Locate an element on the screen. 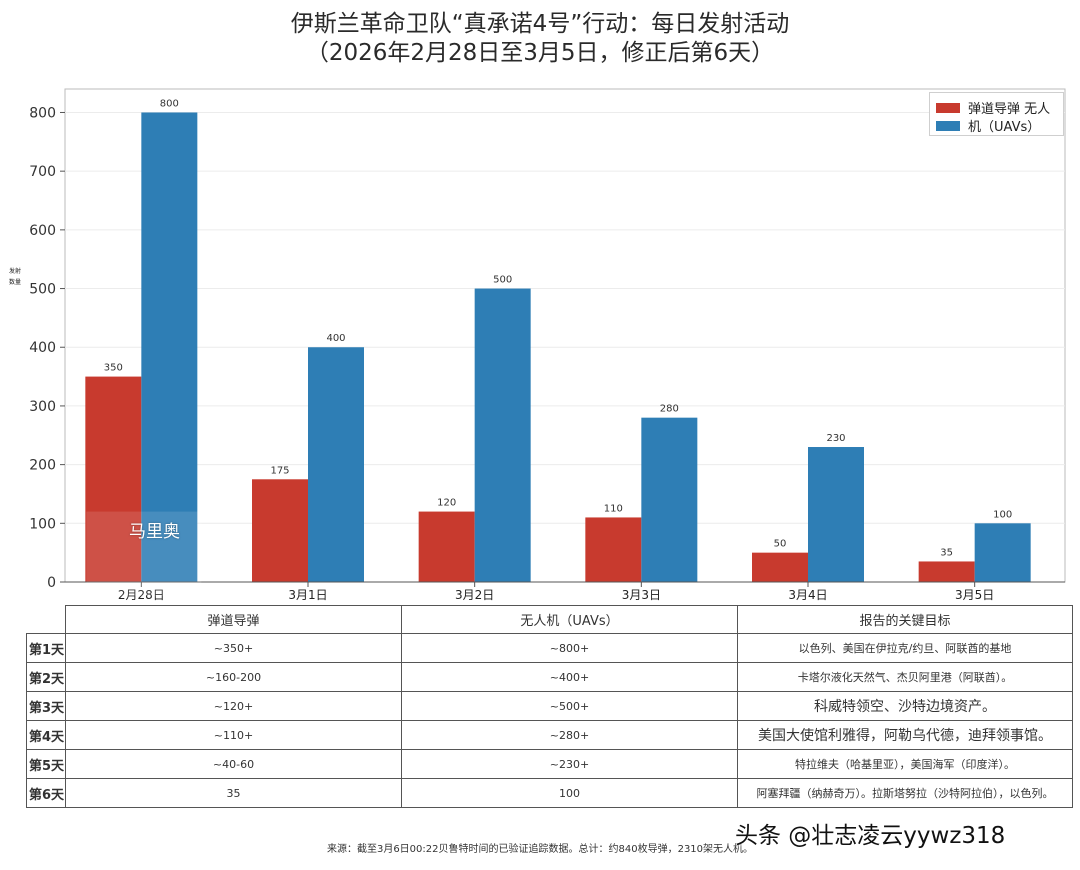 Image resolution: width=1080 pixels, height=870 pixels. table-row: 第3天 ~120+ ~500+ 科威特领空、沙特边境资产。 is located at coordinates (549, 706).